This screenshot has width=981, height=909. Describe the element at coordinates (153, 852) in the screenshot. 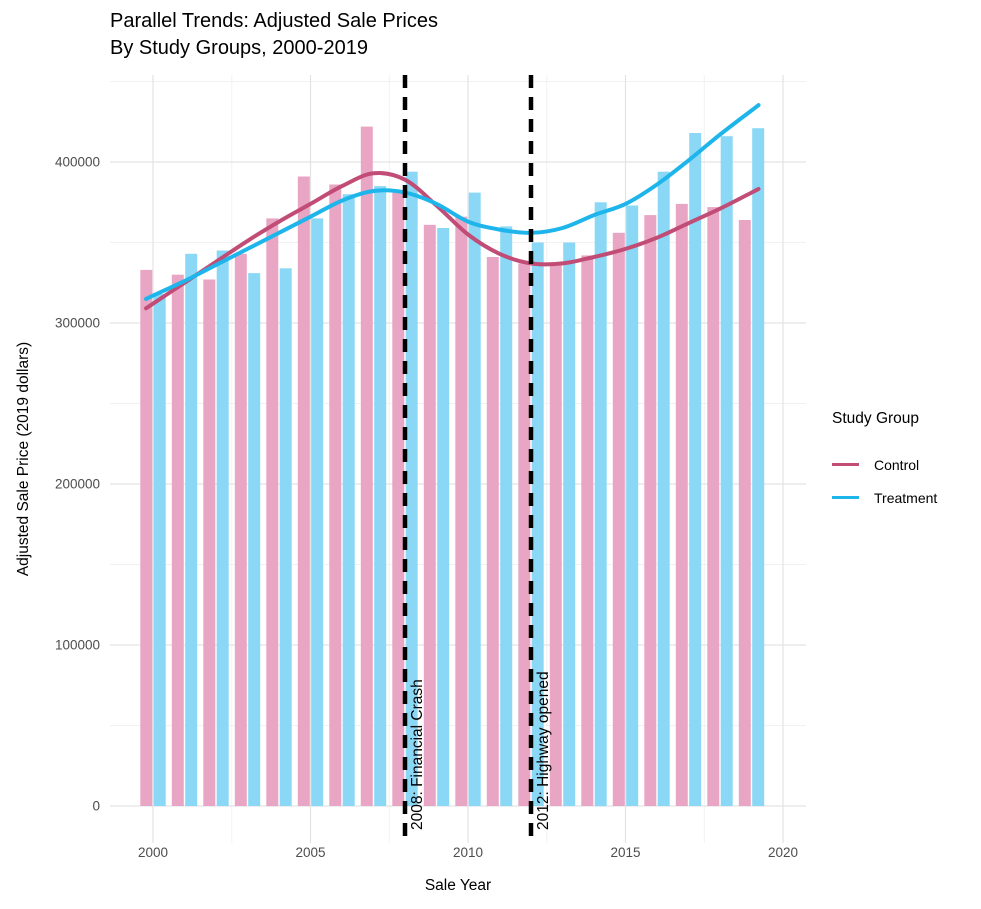

I see `x-tick-label-2000: 2000` at that location.